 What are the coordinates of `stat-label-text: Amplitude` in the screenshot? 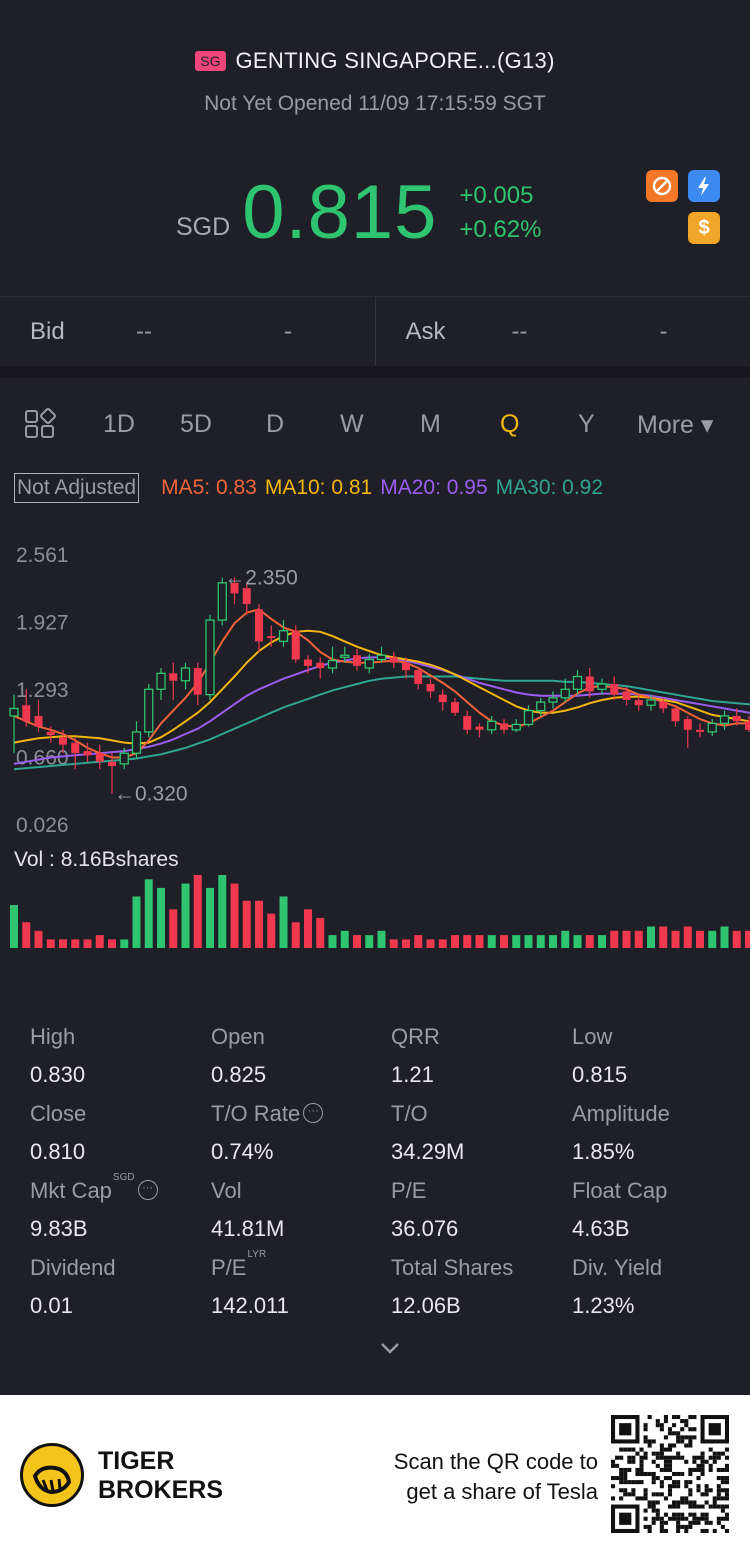 It's located at (621, 1113).